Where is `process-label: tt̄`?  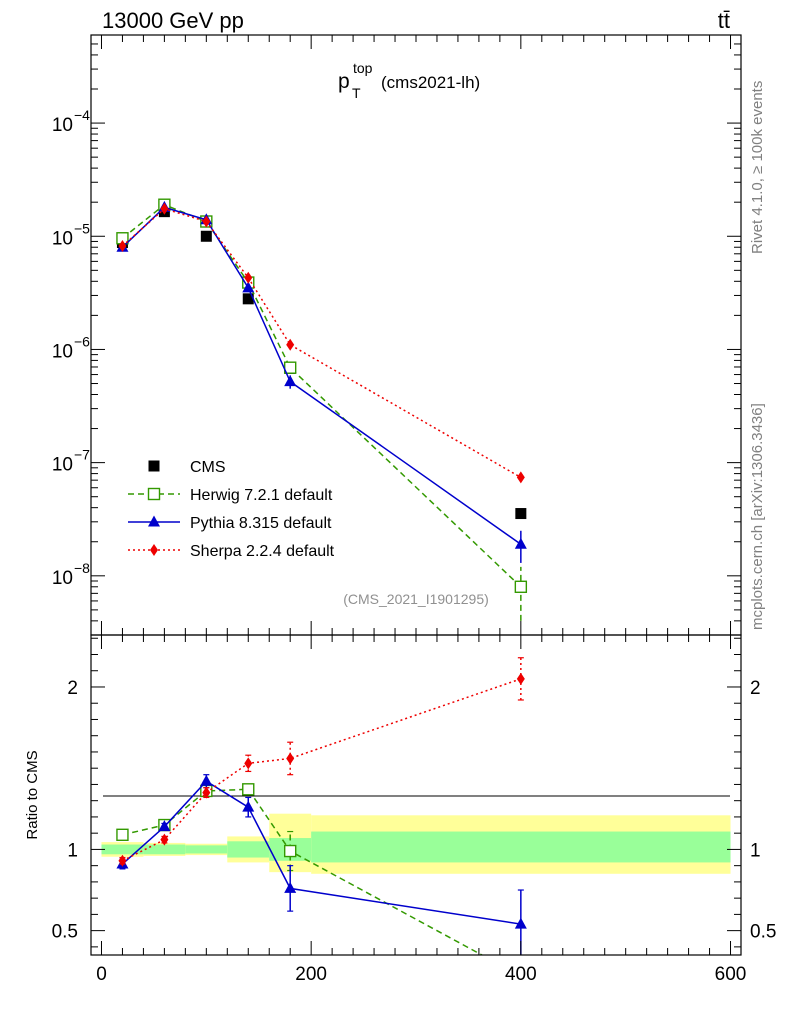 process-label: tt̄ is located at coordinates (724, 20).